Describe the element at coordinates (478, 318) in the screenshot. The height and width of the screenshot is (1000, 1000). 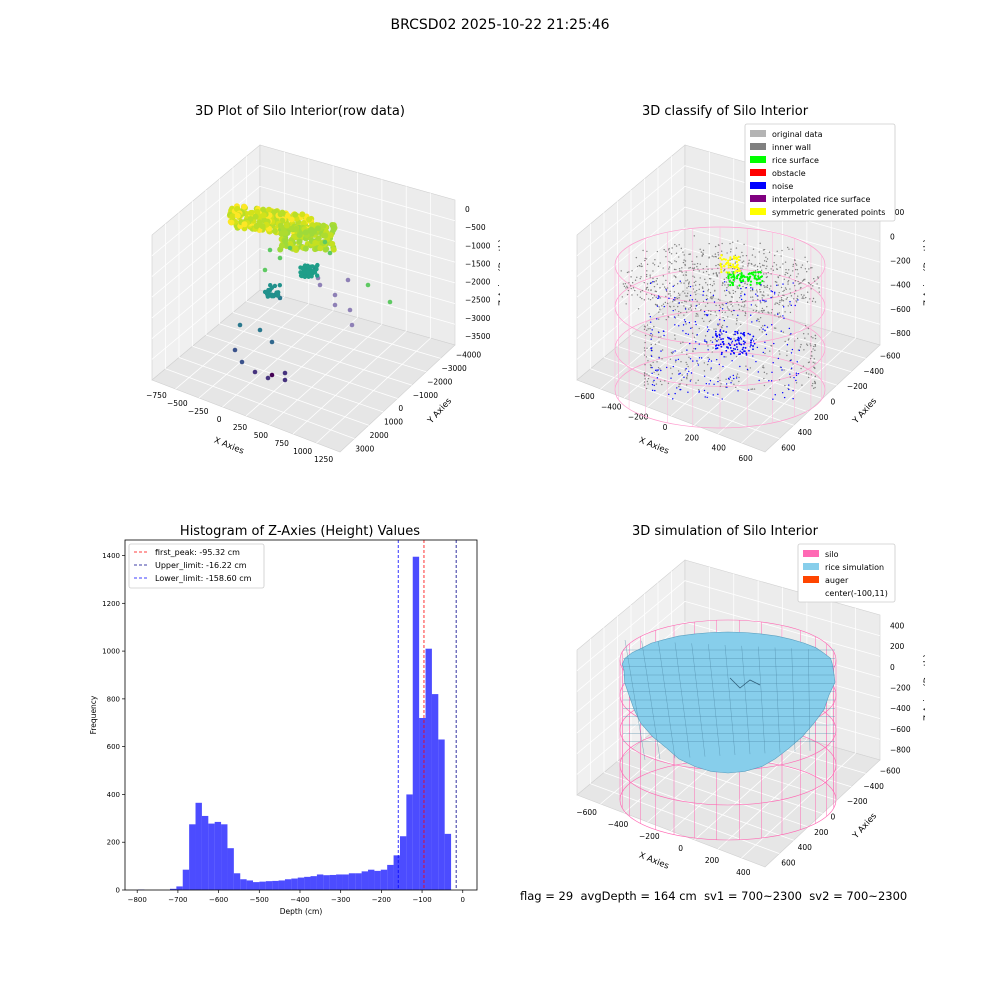
I see `p1-z-tick: −3000` at that location.